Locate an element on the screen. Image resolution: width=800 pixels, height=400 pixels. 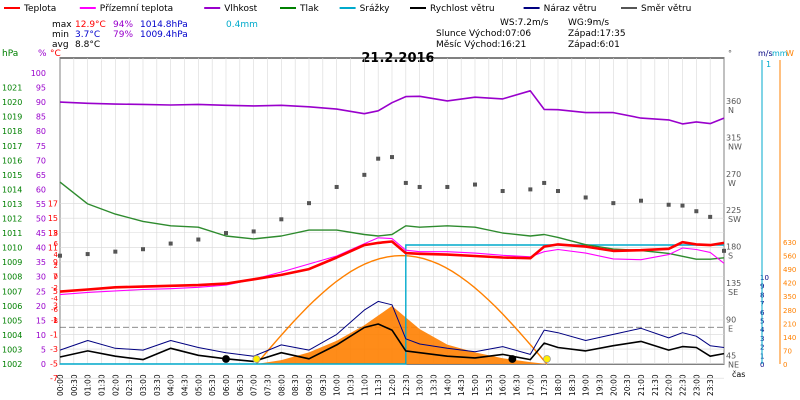
pct-tick-3: 85 is located at coordinates (41, 117).